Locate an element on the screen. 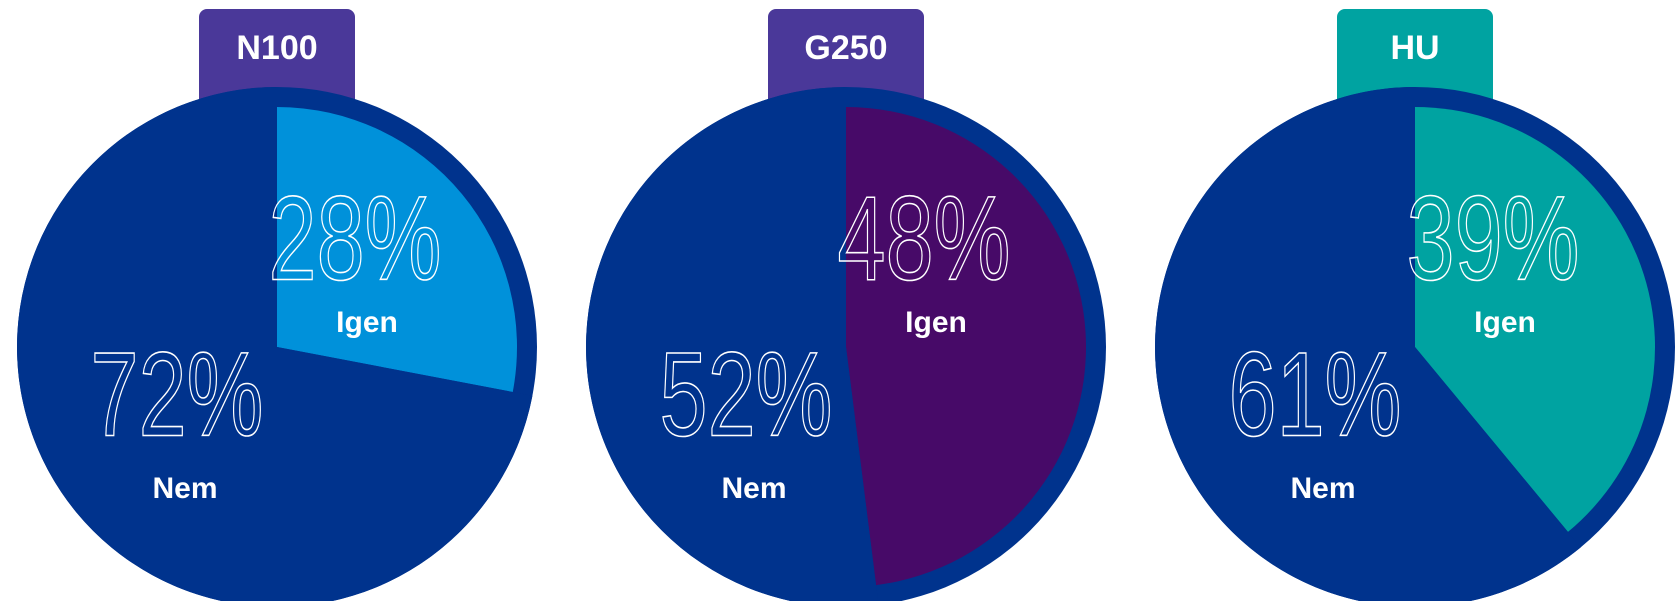 The width and height of the screenshot is (1678, 601). value-label: 72% is located at coordinates (177, 395).